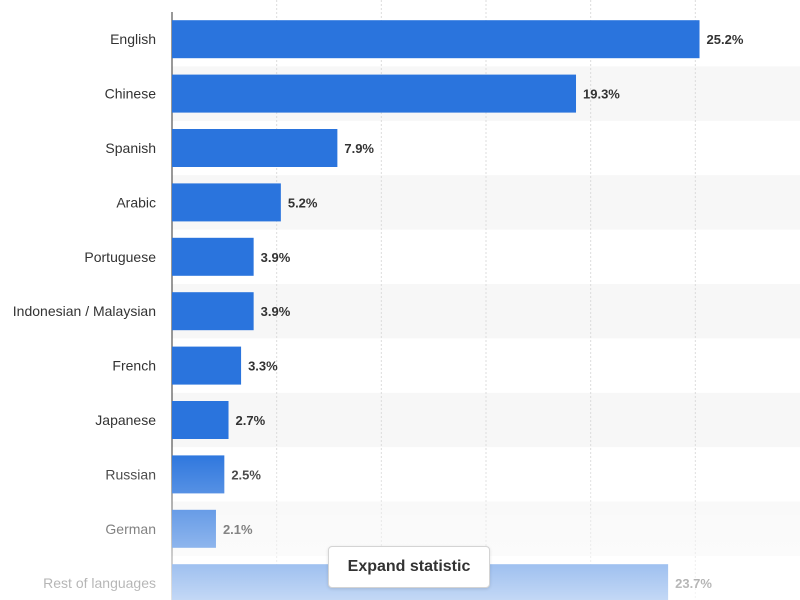  Describe the element at coordinates (133, 39) in the screenshot. I see `category-label: English` at that location.